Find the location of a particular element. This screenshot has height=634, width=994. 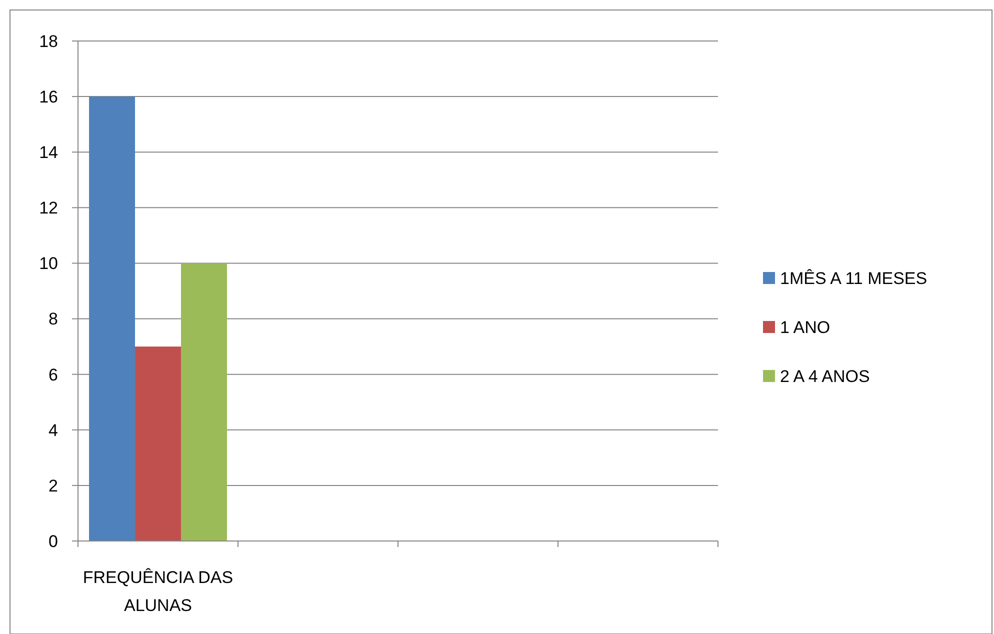

y-tick-label: 16 is located at coordinates (48, 97).